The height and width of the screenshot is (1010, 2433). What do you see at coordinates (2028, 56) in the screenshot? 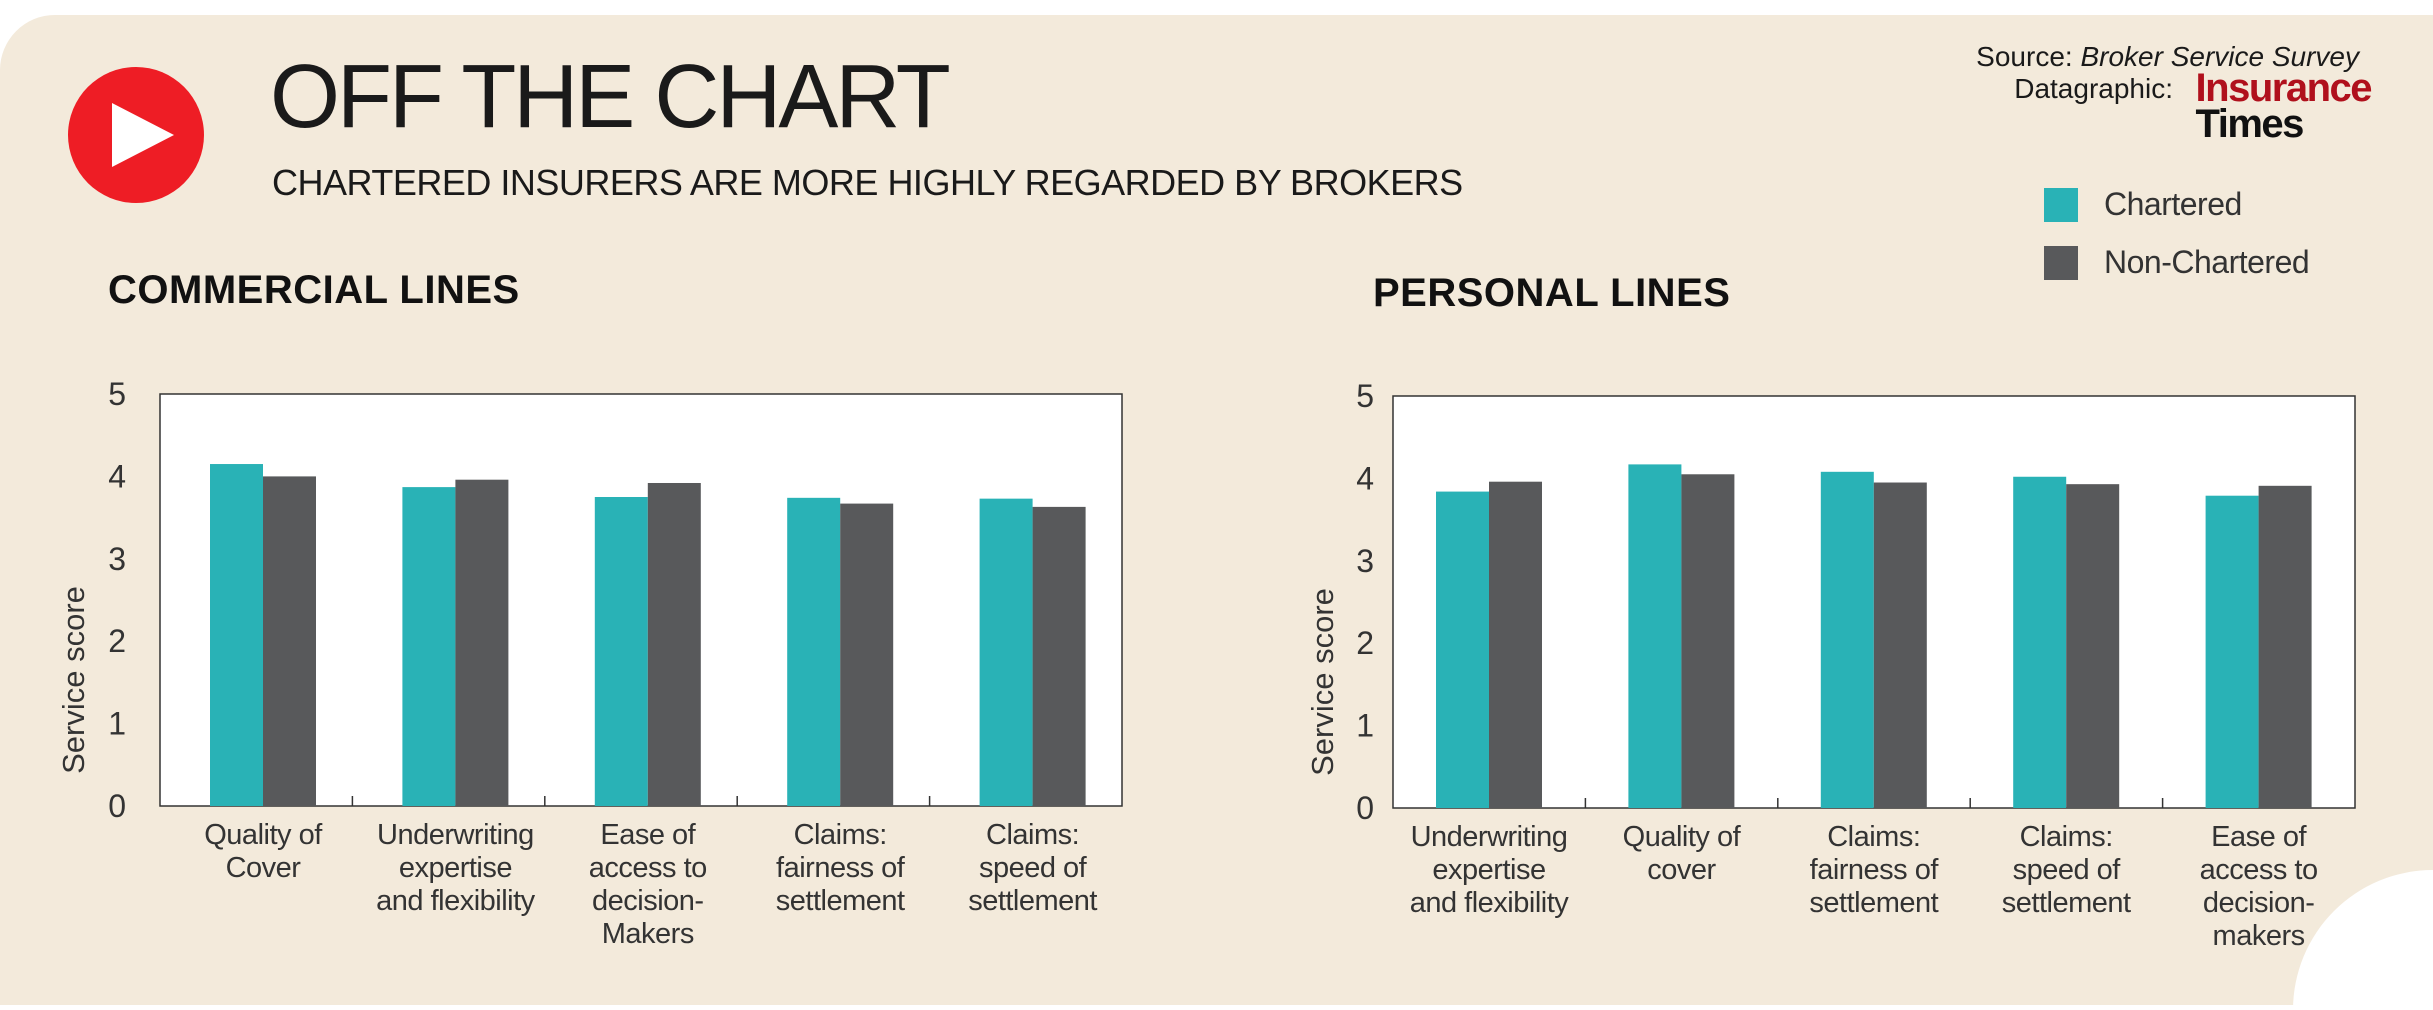
I see `source-label: Source:` at bounding box center [2028, 56].